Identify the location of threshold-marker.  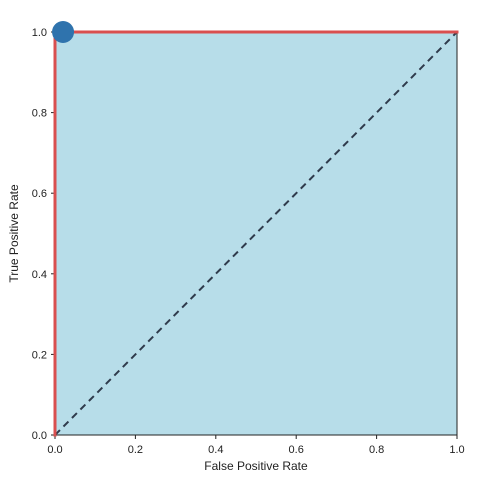
(63, 32).